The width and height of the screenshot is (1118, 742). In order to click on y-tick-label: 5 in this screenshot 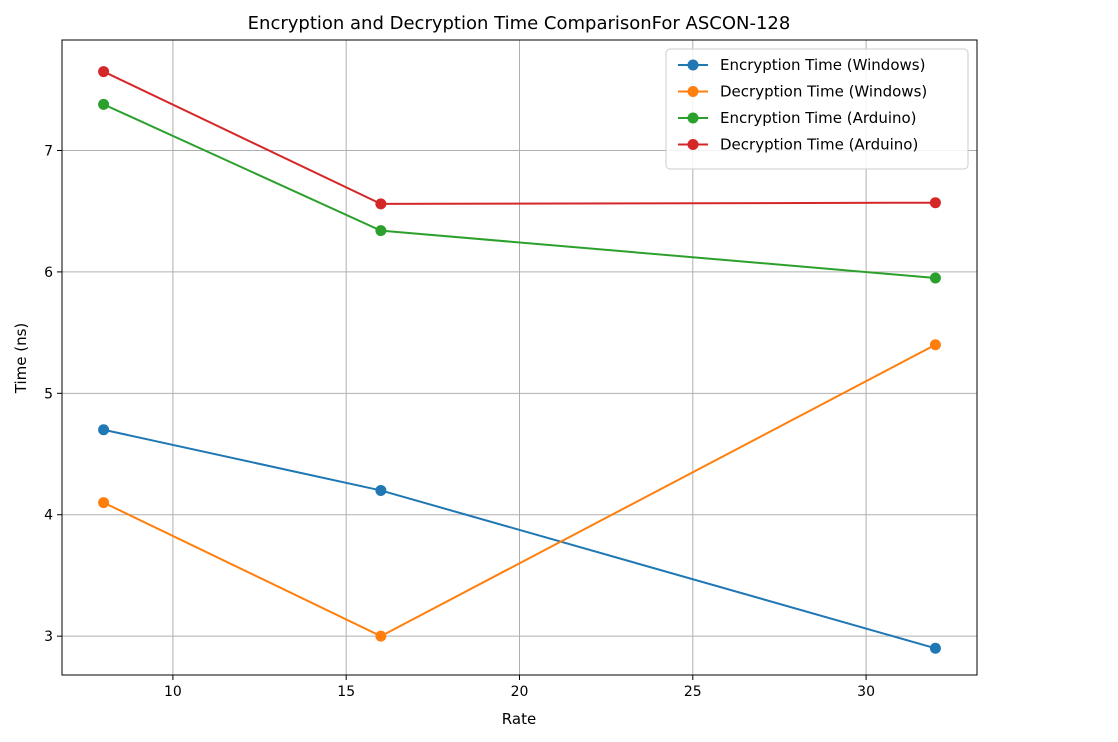, I will do `click(48, 394)`.